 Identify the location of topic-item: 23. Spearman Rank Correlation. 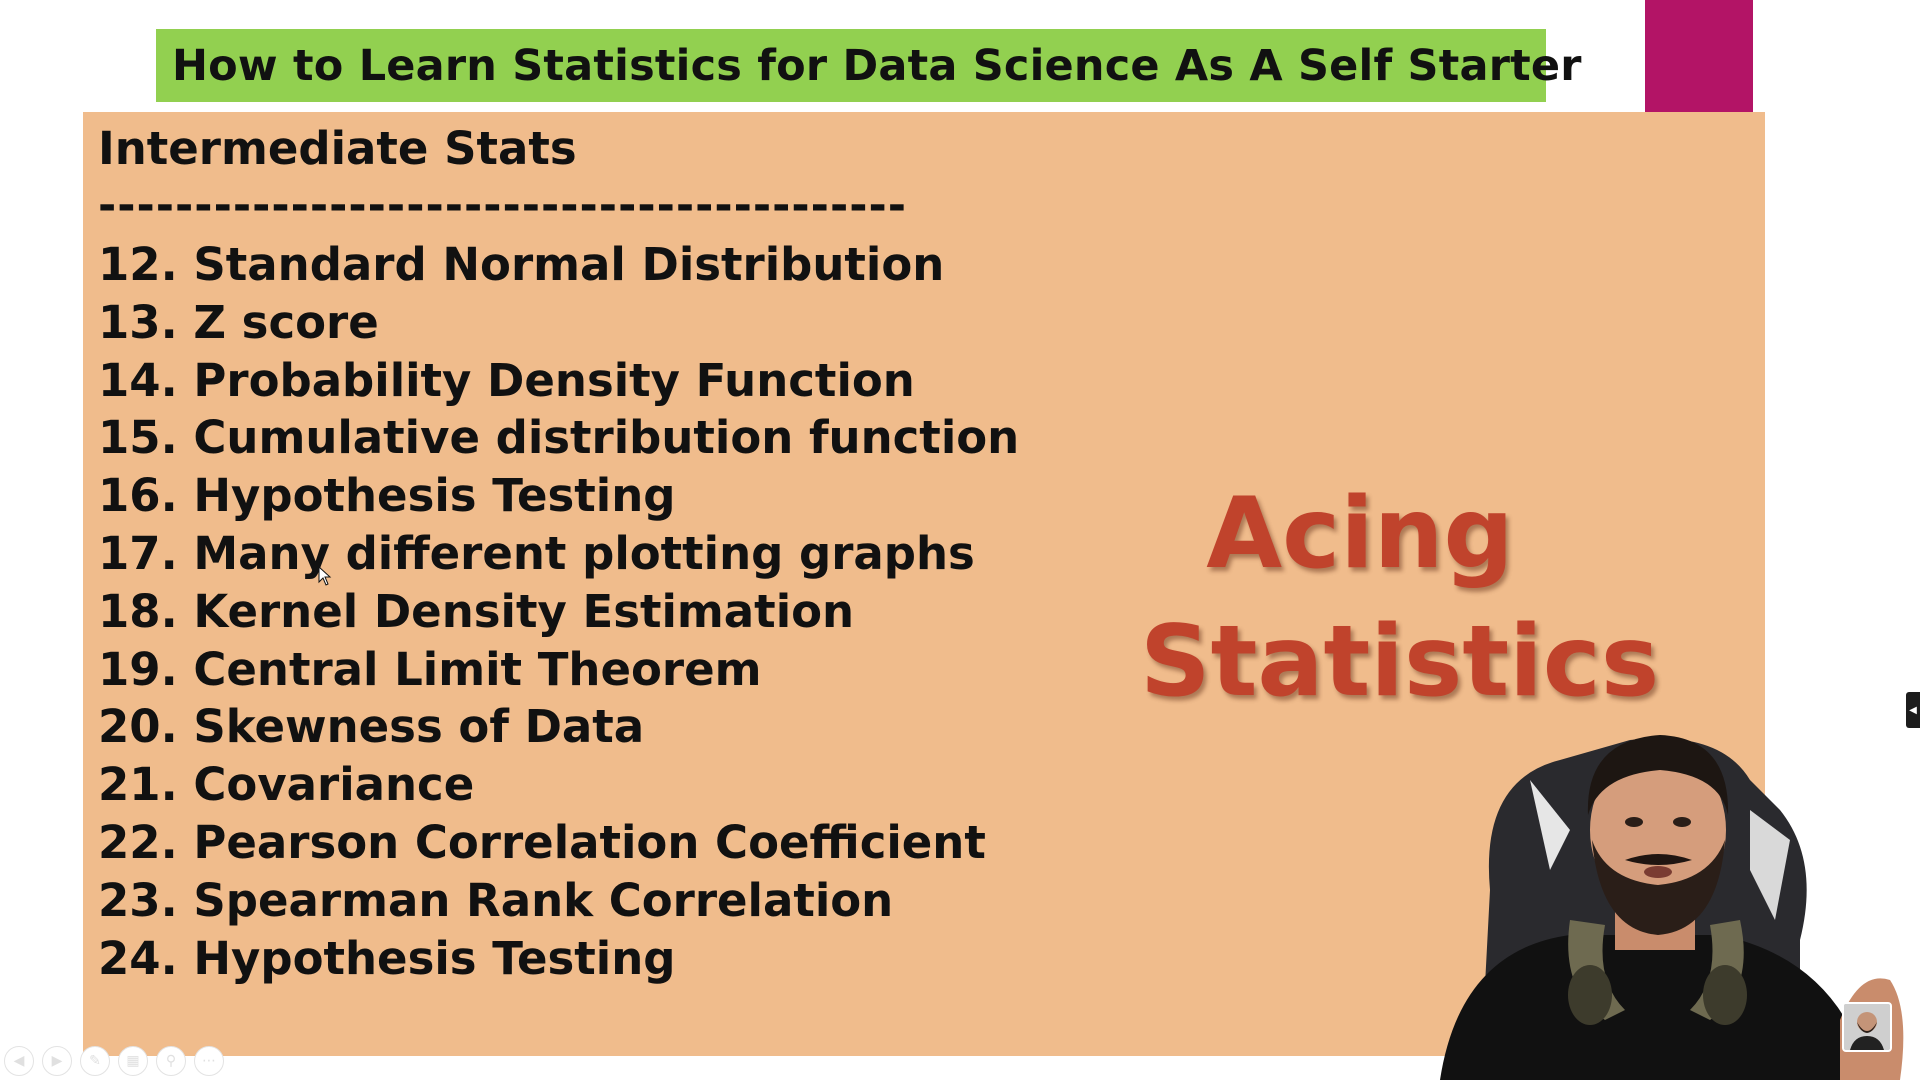
(496, 900).